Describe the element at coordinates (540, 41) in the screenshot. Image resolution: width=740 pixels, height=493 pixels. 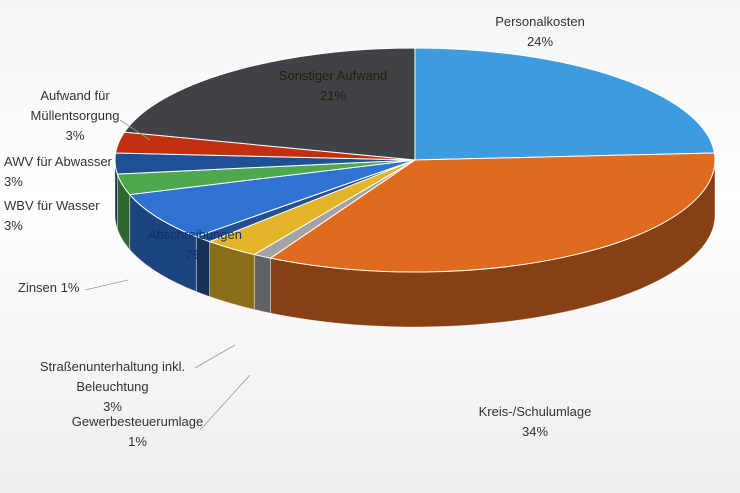
I see `value-label: 24%` at that location.